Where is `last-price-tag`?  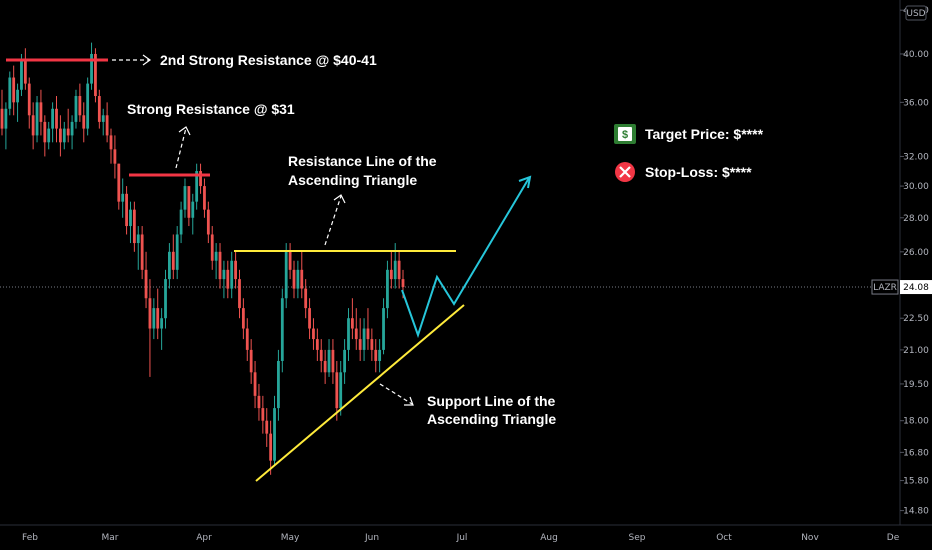
last-price-tag is located at coordinates (916, 287).